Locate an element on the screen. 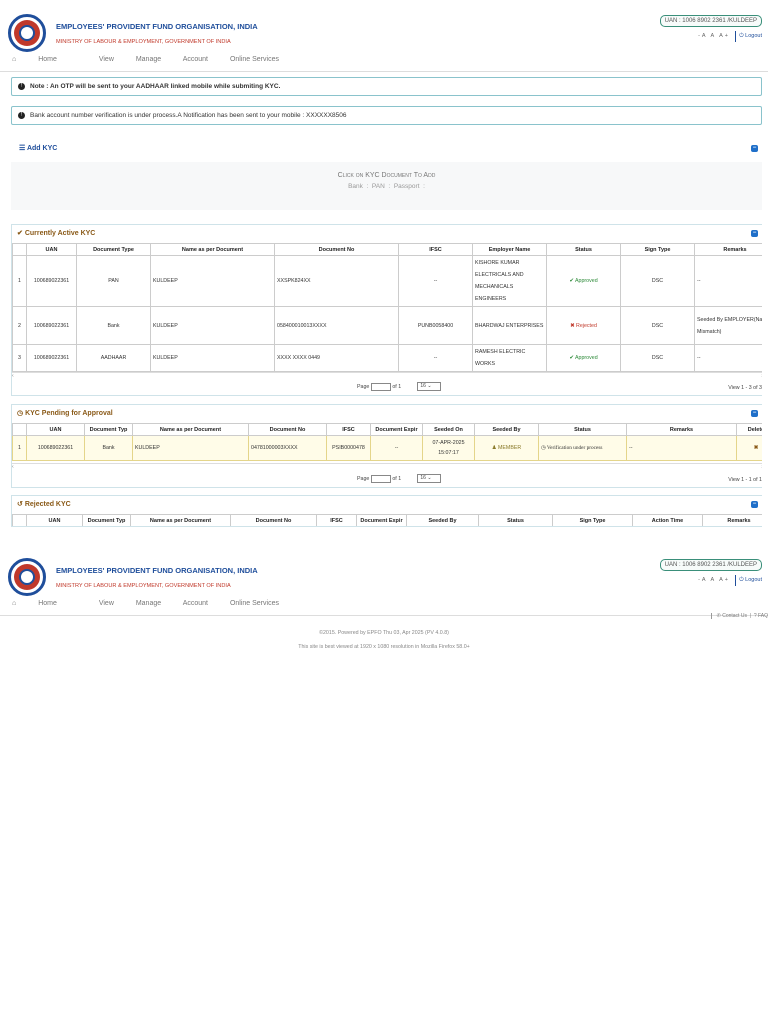 This screenshot has height=1024, width=768. column-header: Action Time is located at coordinates (667, 520).